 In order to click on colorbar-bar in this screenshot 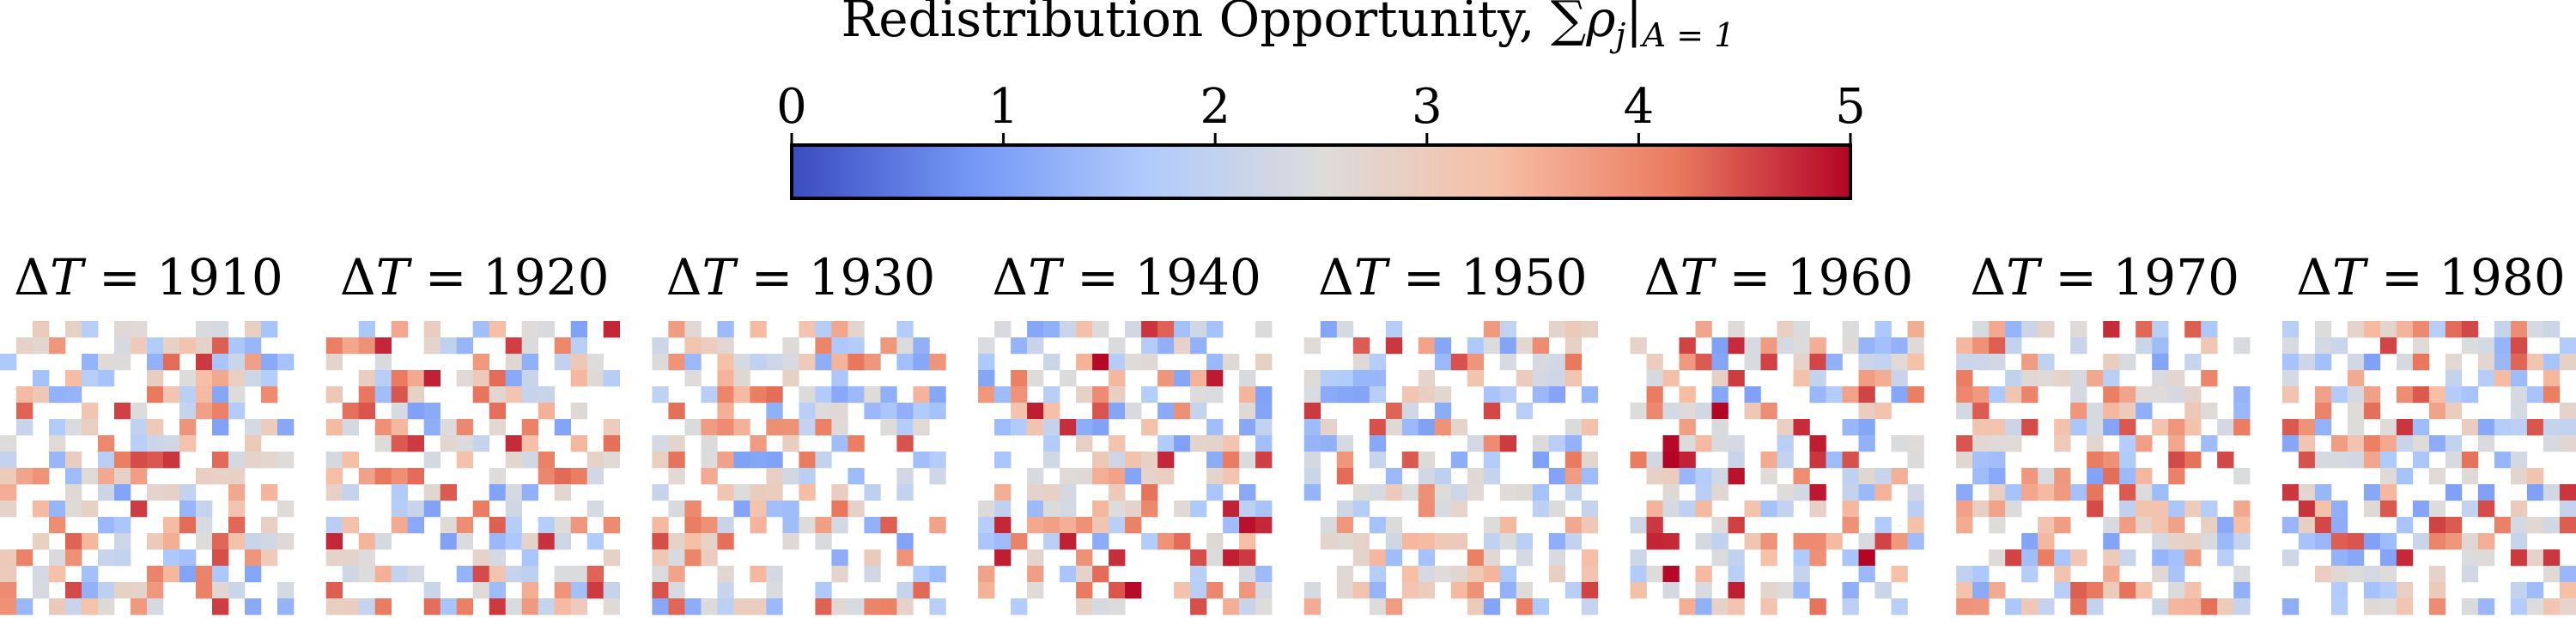, I will do `click(1321, 171)`.